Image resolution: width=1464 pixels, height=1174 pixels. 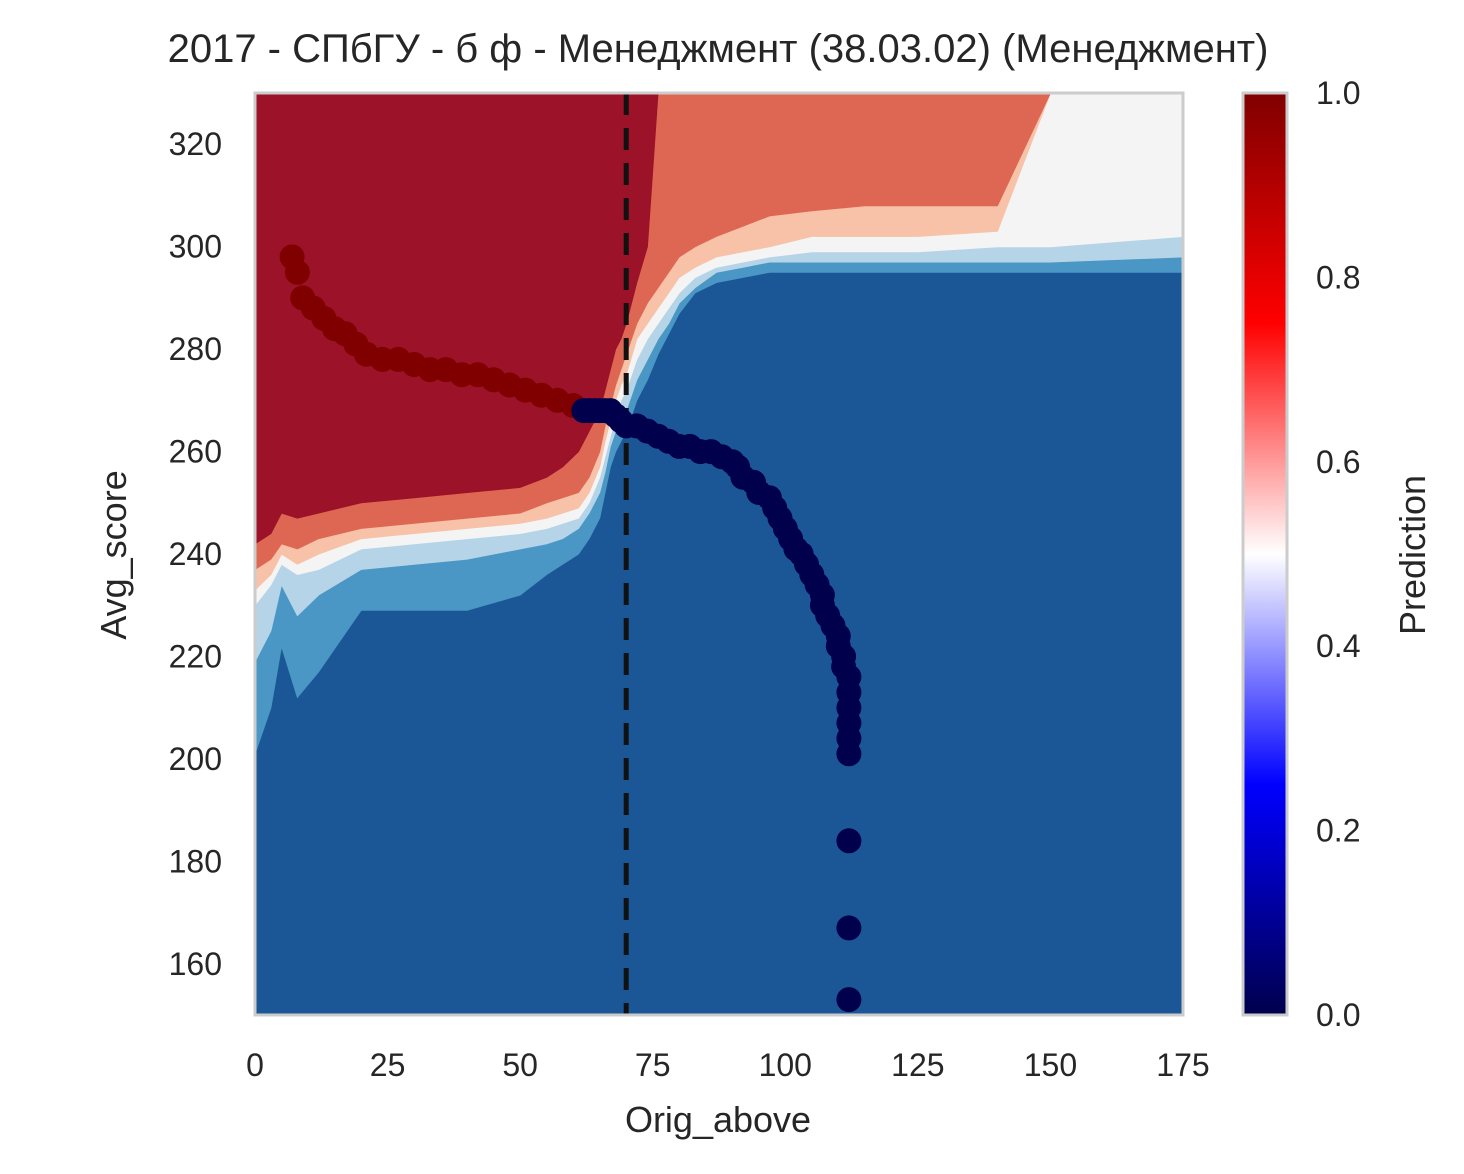 What do you see at coordinates (195, 656) in the screenshot?
I see `y-tick-label: 220` at bounding box center [195, 656].